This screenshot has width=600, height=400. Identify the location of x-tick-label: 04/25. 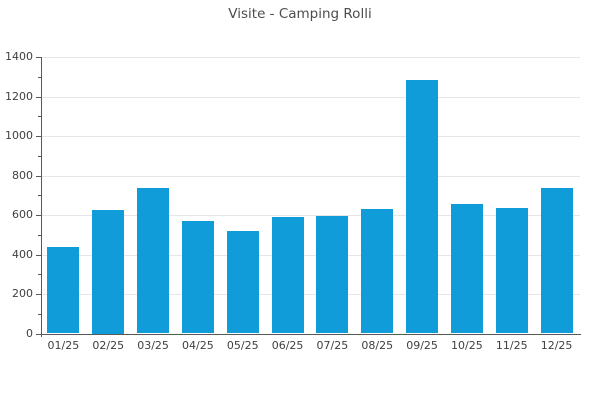
(198, 345).